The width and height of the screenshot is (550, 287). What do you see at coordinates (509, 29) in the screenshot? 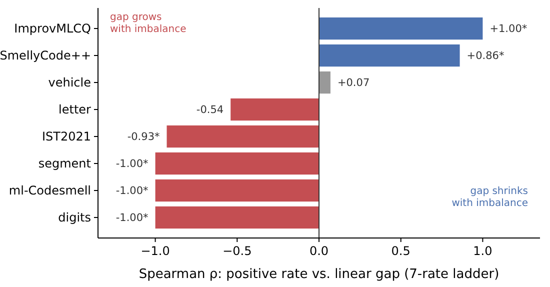
I see `data-label: +1.00*` at bounding box center [509, 29].